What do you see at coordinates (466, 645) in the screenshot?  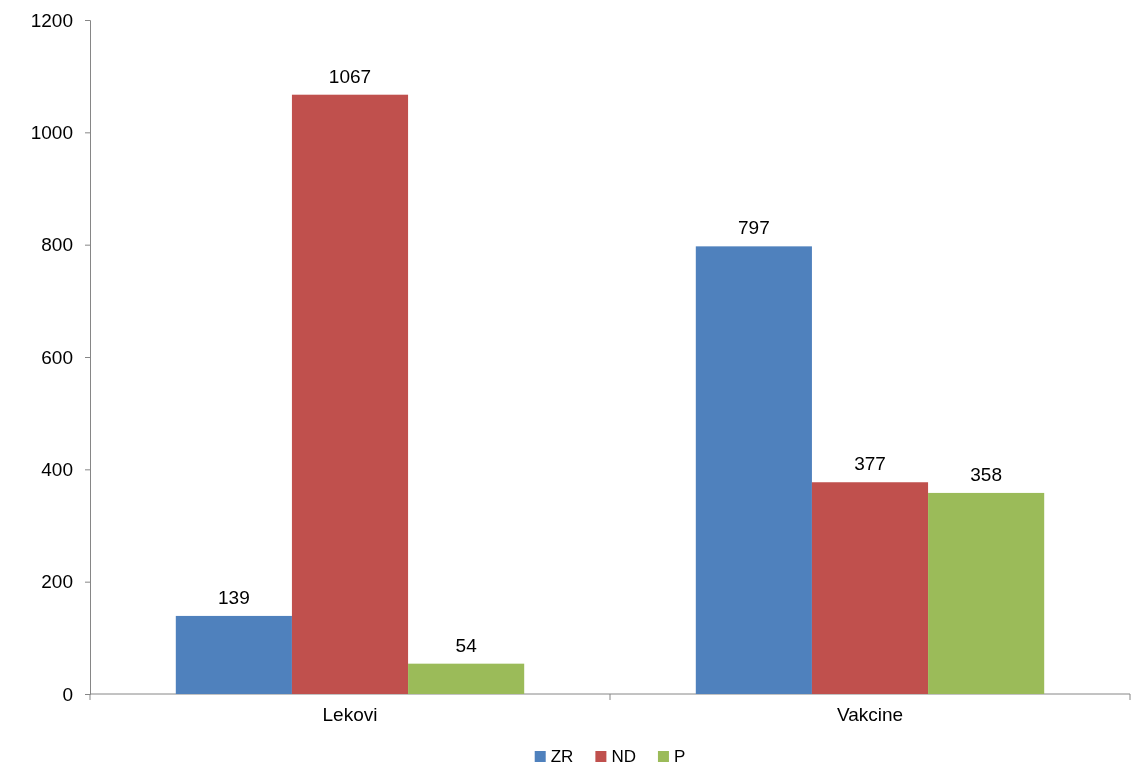 I see `data-label: 54` at bounding box center [466, 645].